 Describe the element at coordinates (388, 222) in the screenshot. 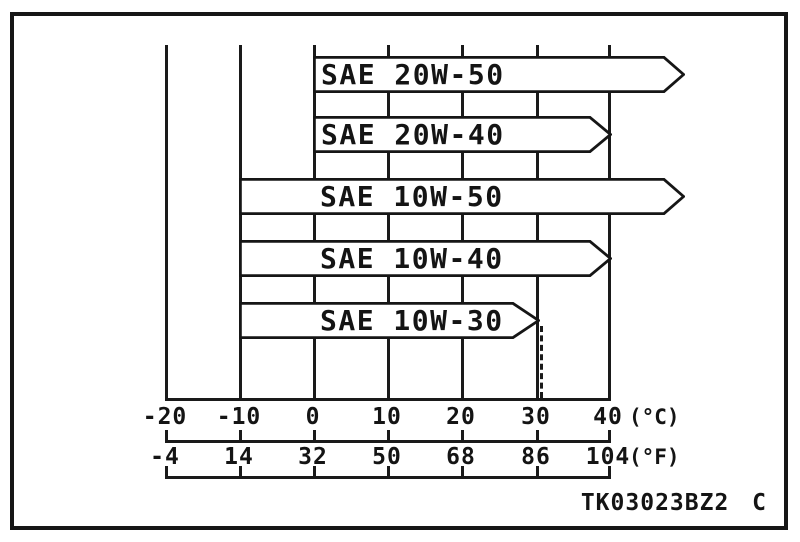

I see `gridline-10c` at that location.